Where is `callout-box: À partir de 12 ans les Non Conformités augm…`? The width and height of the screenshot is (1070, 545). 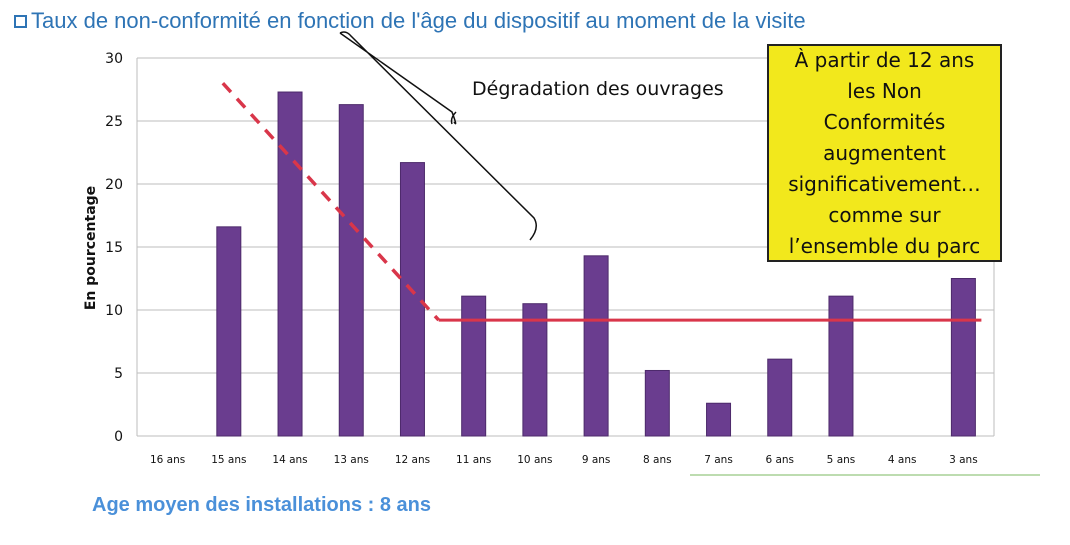 callout-box: À partir de 12 ans les Non Conformités augm… is located at coordinates (884, 153).